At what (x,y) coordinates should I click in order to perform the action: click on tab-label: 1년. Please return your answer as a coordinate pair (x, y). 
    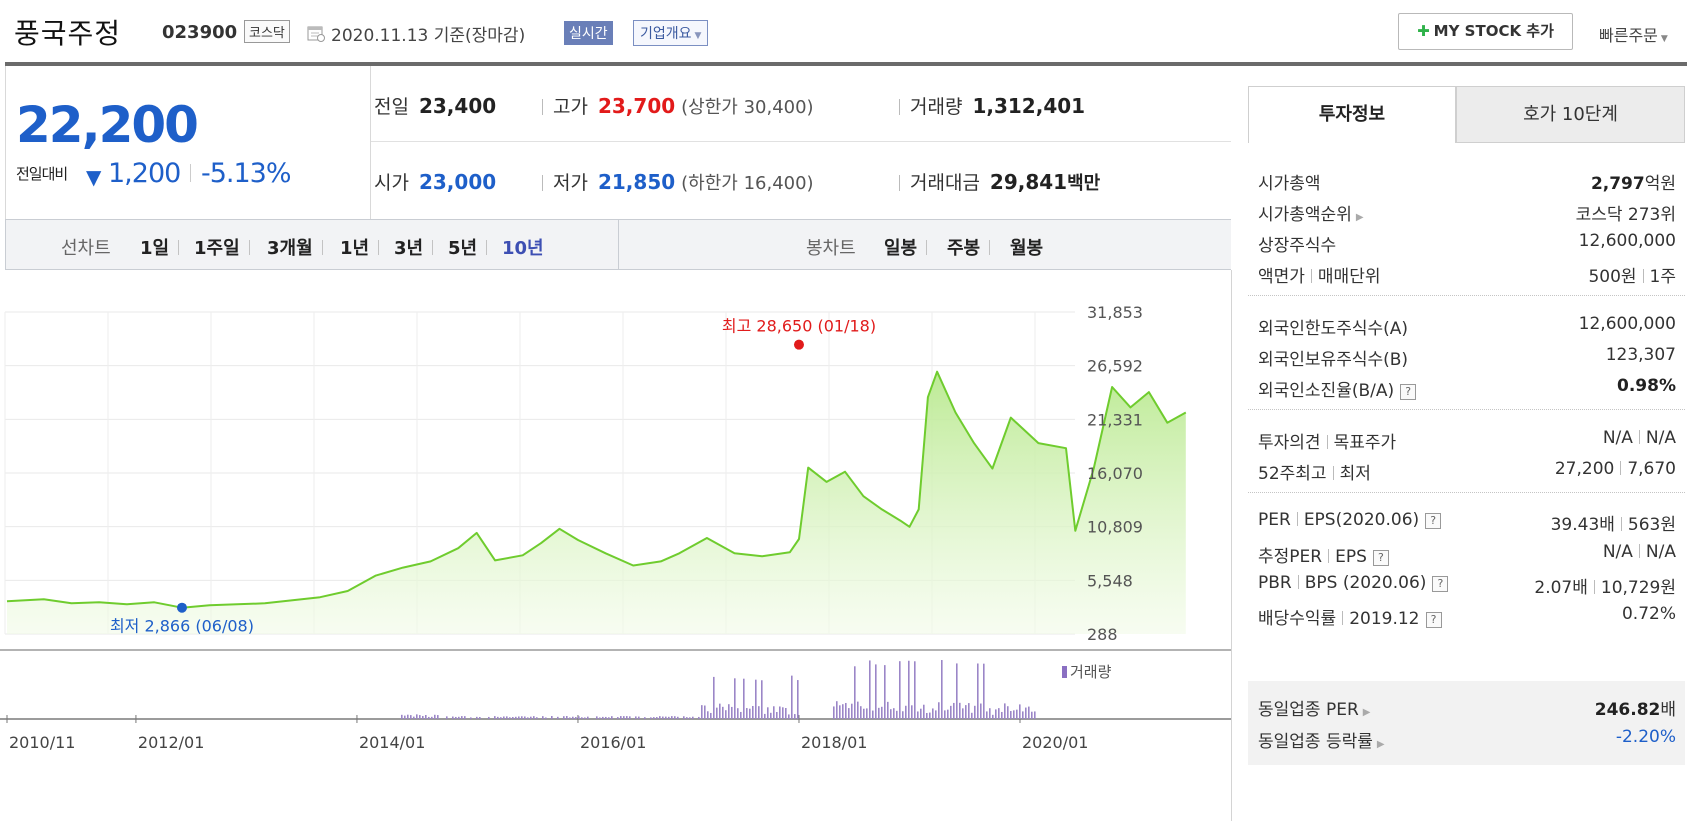
    Looking at the image, I should click on (355, 248).